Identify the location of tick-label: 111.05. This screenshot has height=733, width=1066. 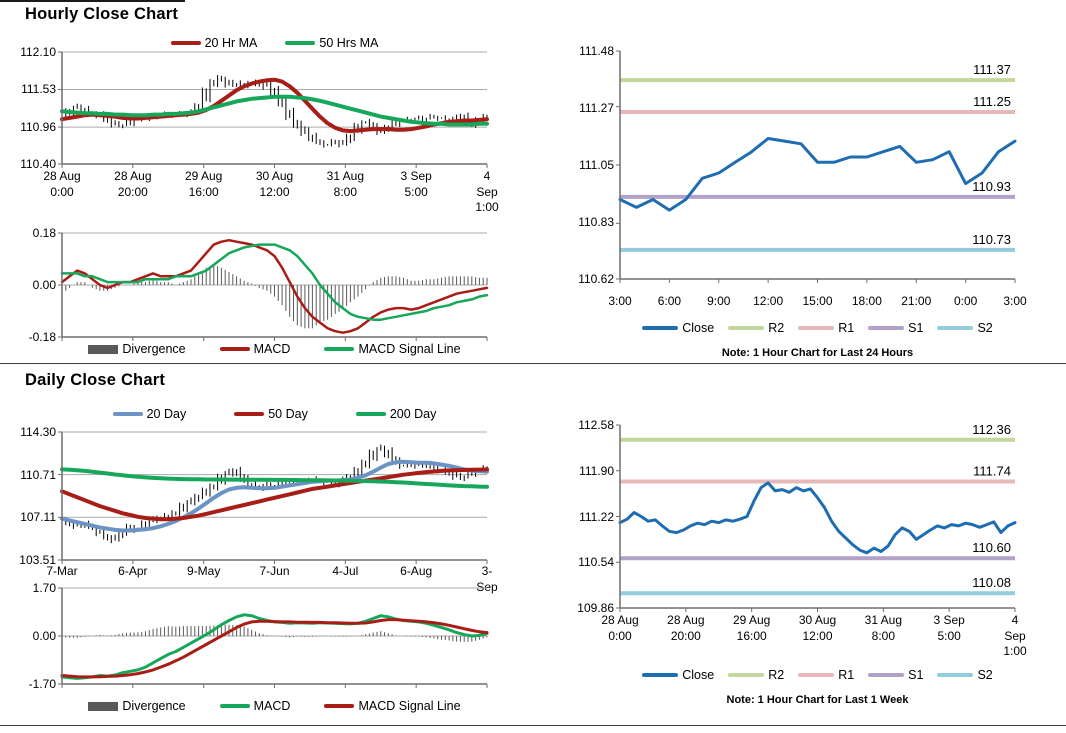
(596, 165).